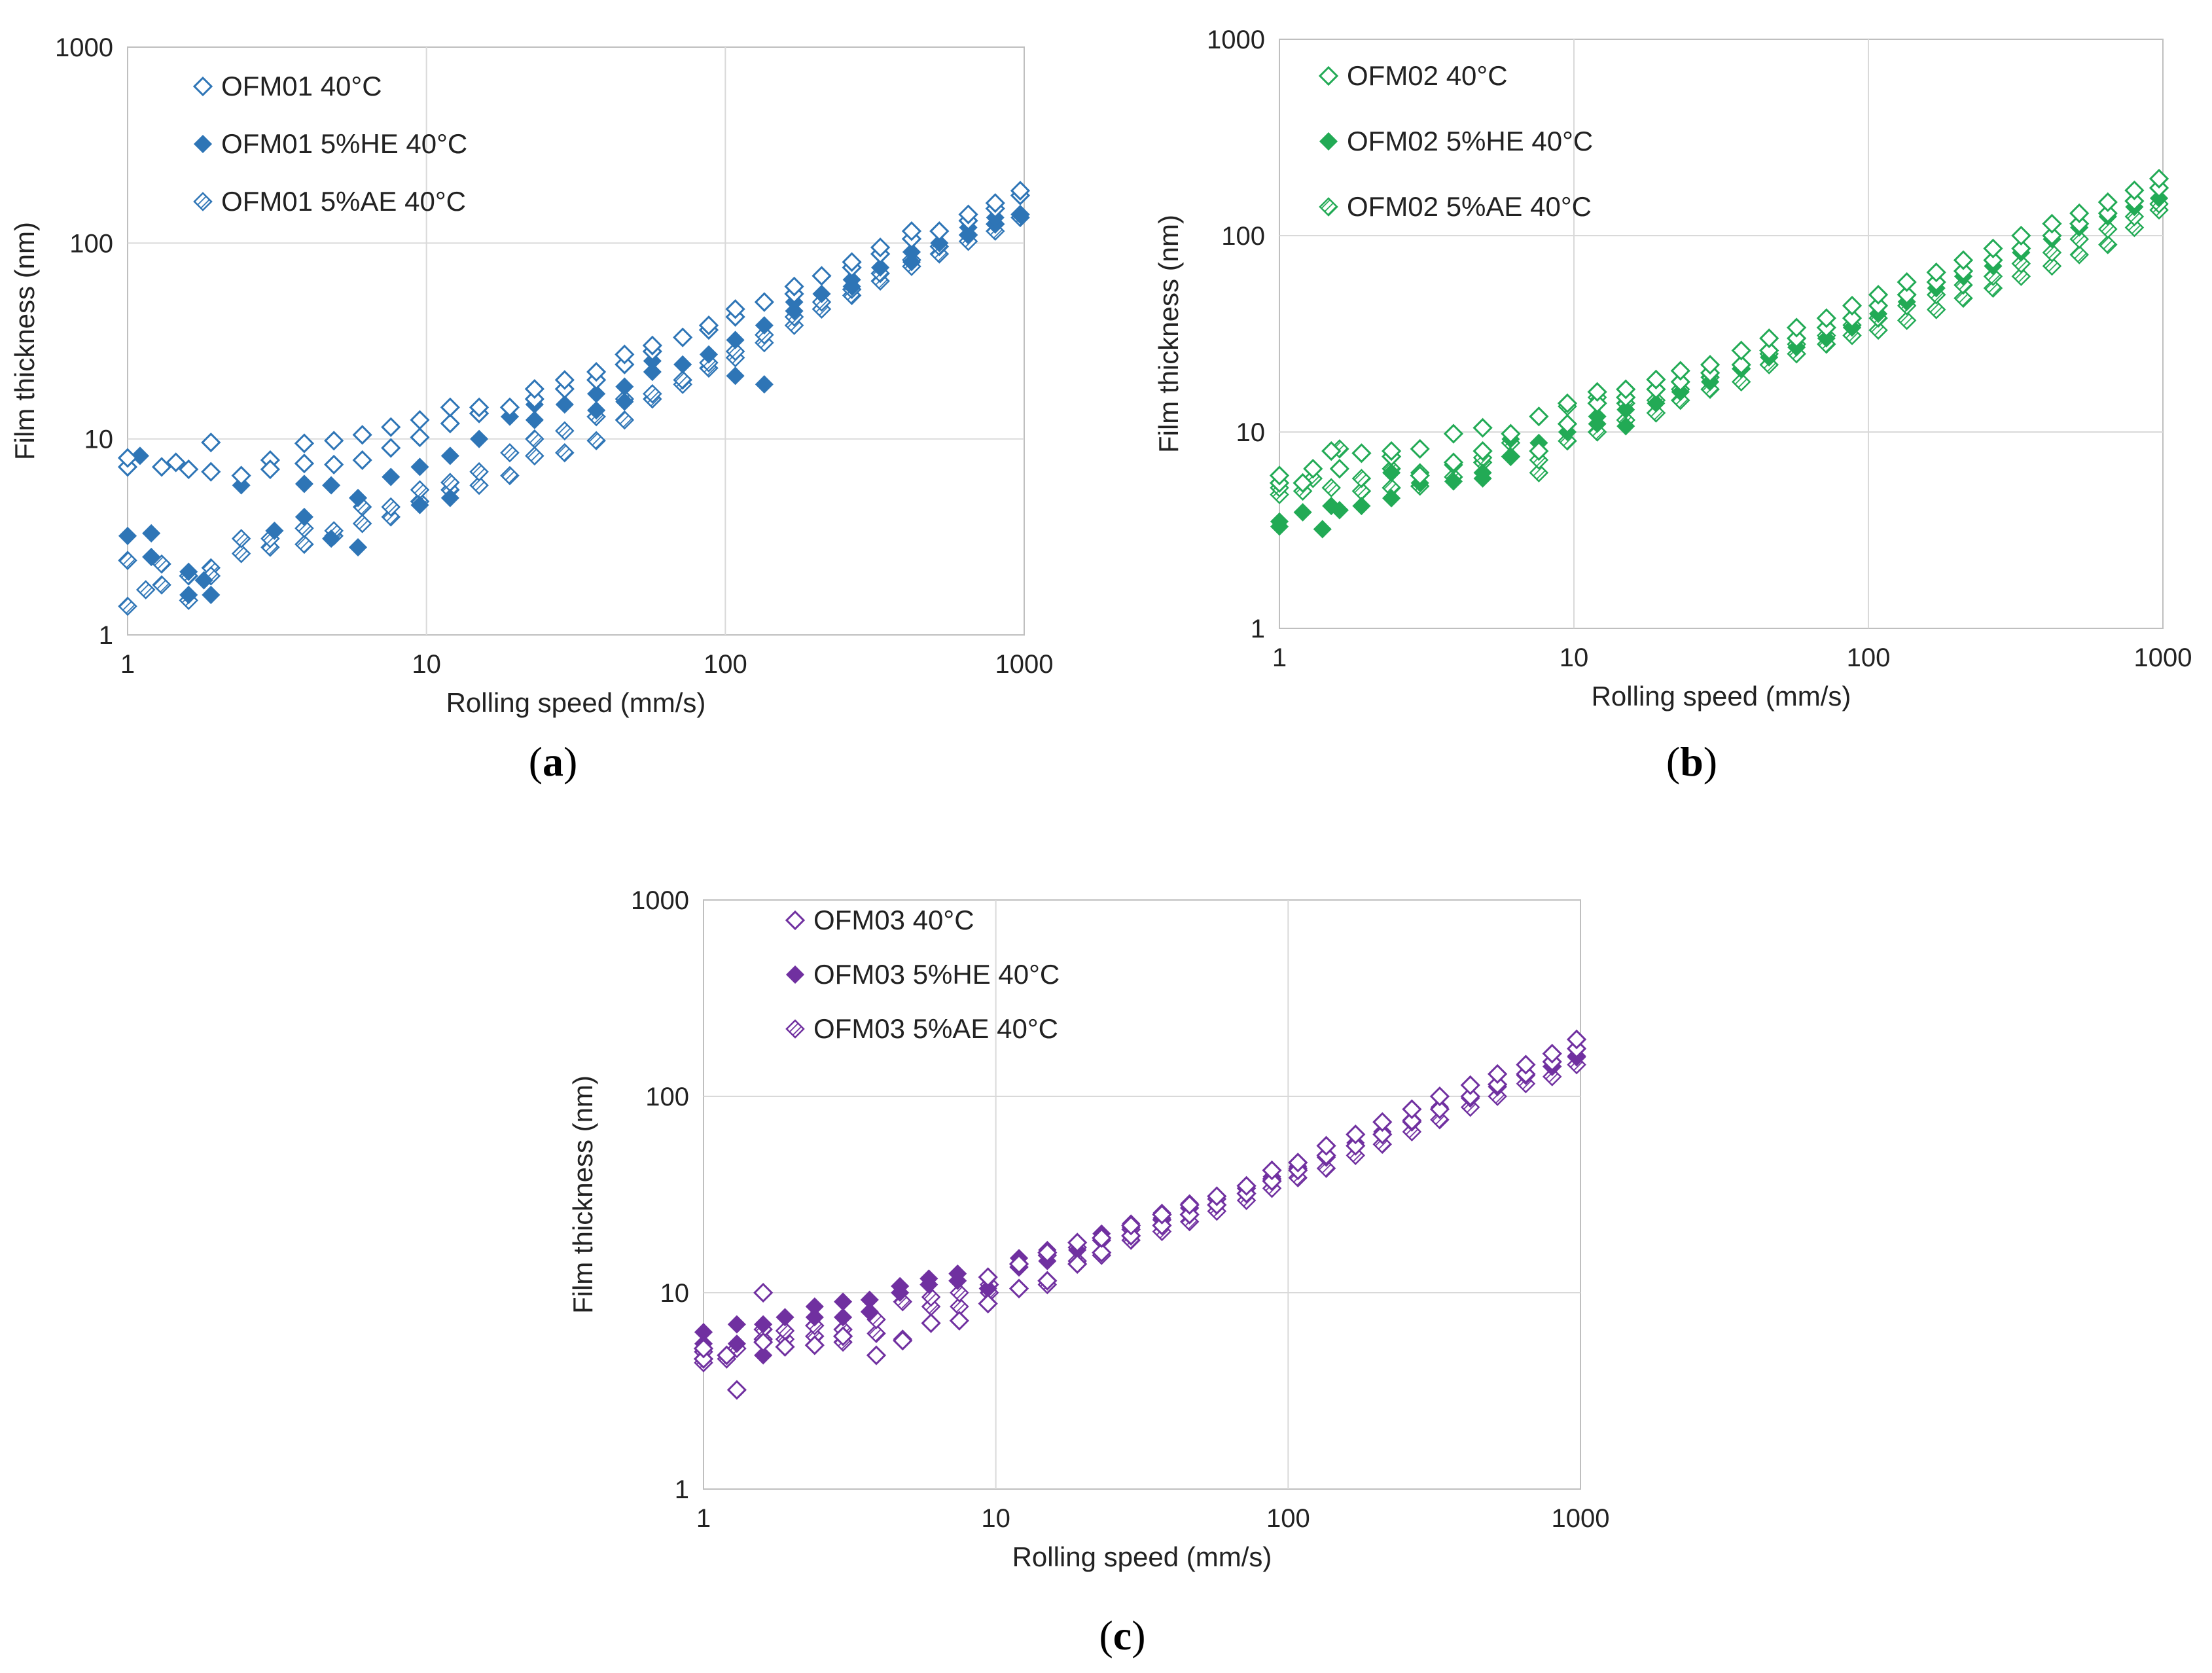 The width and height of the screenshot is (2212, 1673). What do you see at coordinates (570, 761) in the screenshot?
I see `caption-a-close: )` at bounding box center [570, 761].